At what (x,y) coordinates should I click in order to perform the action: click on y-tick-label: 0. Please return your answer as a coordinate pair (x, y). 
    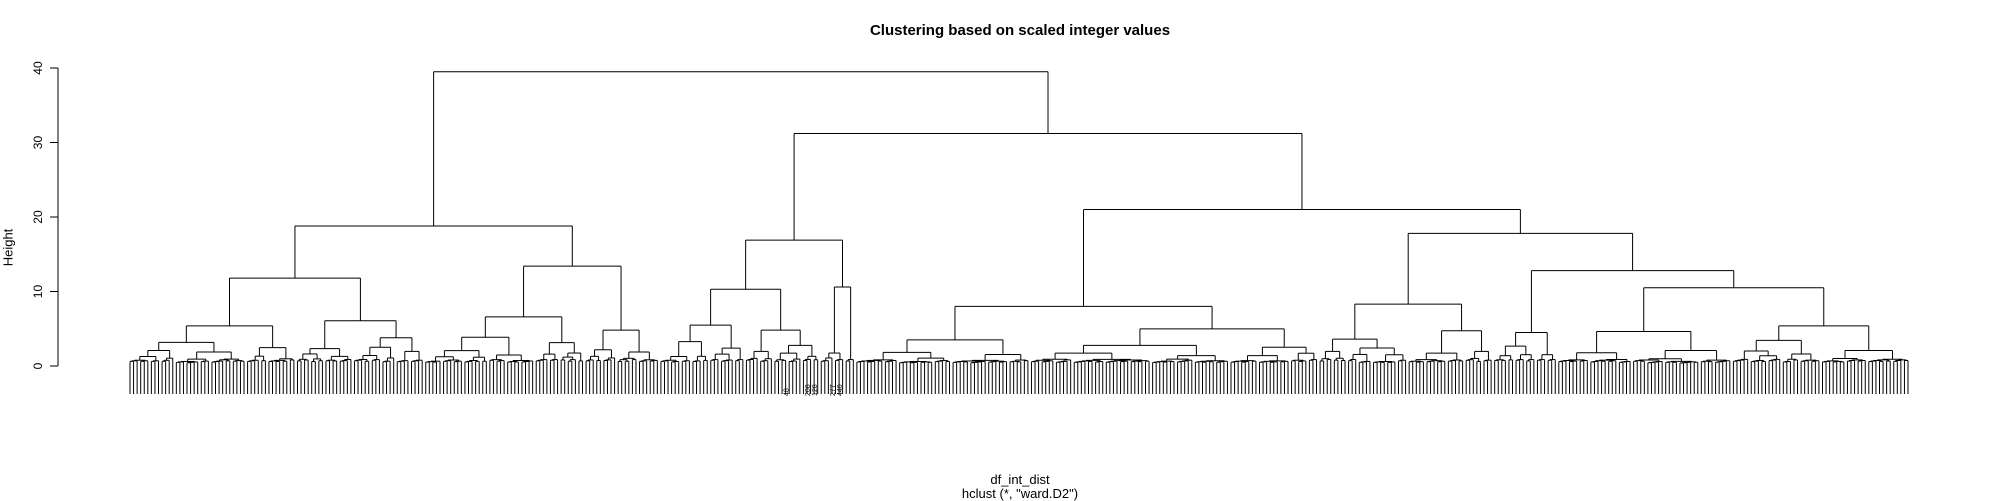
    Looking at the image, I should click on (38, 365).